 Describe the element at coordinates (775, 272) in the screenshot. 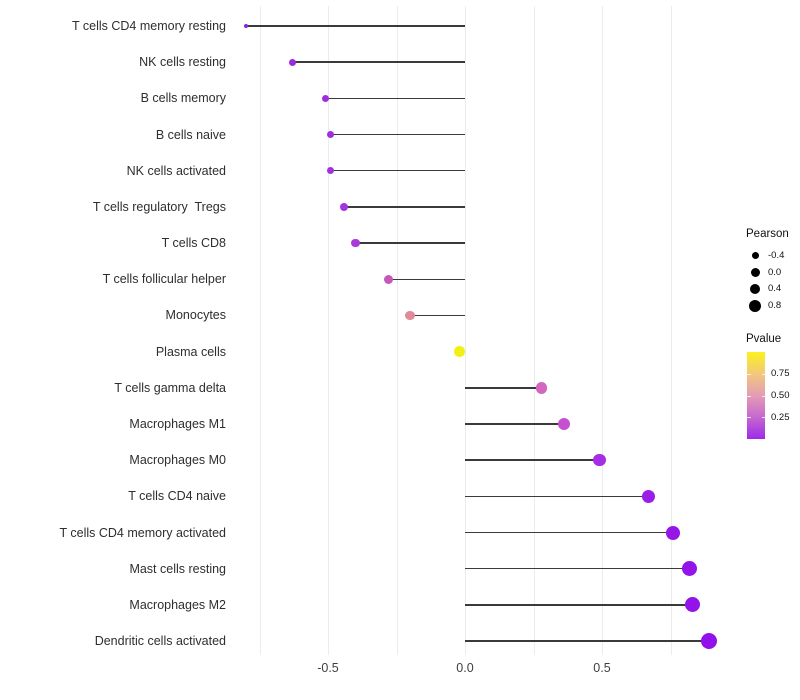

I see `legend-entry-label: 0.0` at that location.